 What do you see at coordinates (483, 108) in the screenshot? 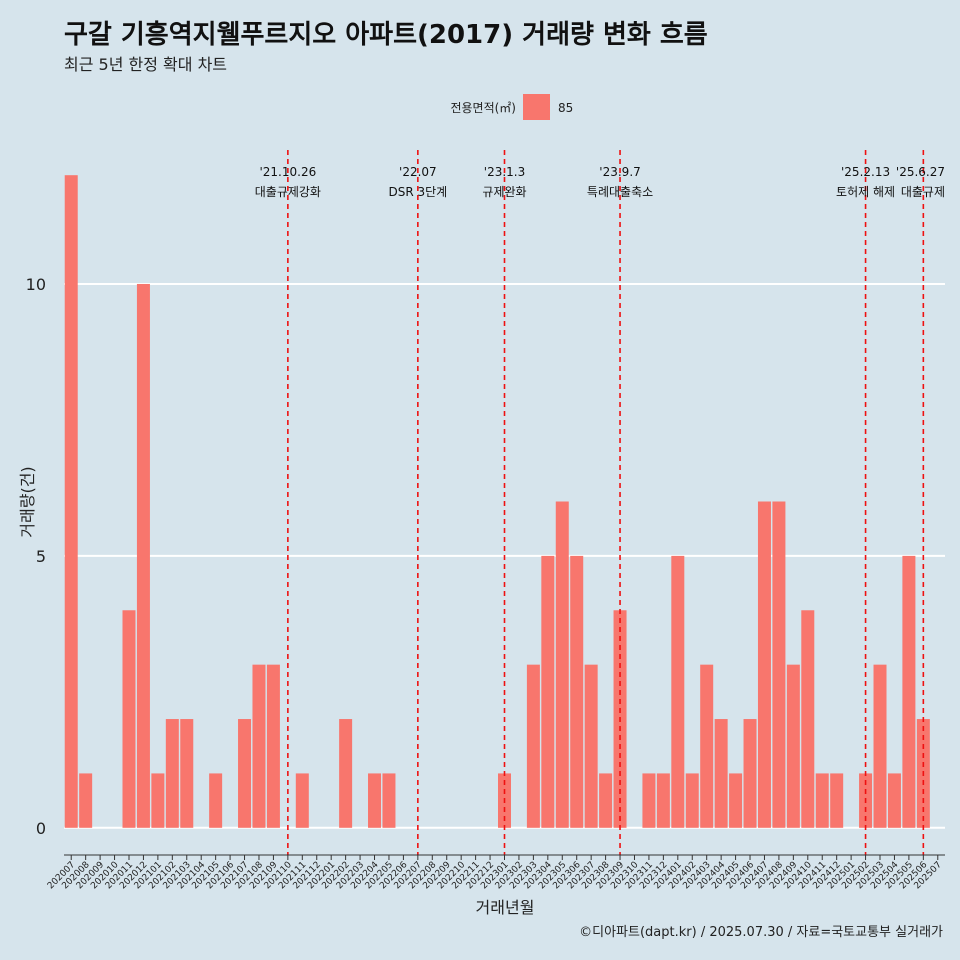
I see `legend-title: 전용면적(㎡)` at bounding box center [483, 108].